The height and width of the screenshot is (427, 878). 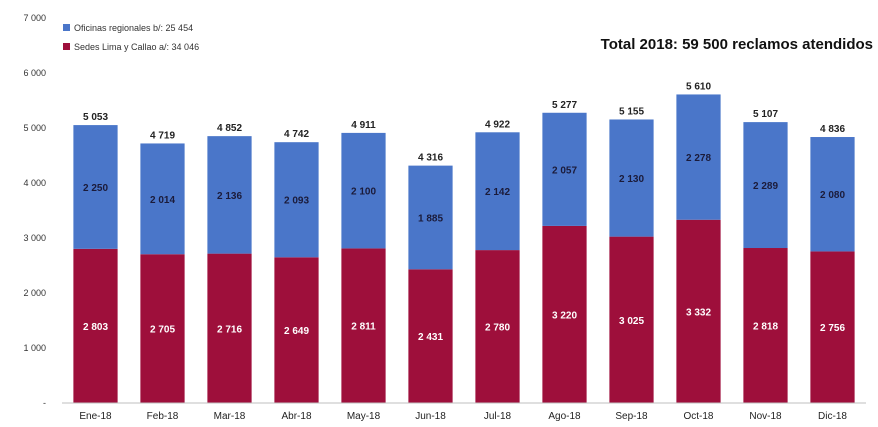 I want to click on x-category-label: Feb-18, so click(x=163, y=416).